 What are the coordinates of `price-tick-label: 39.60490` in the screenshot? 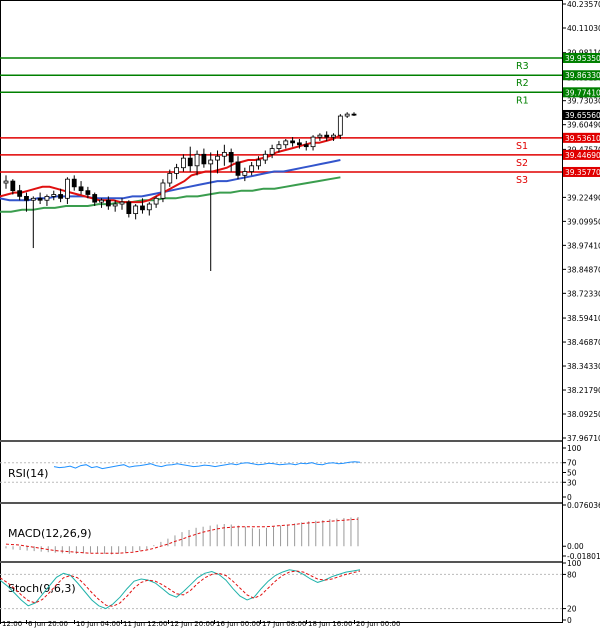 It's located at (583, 125).